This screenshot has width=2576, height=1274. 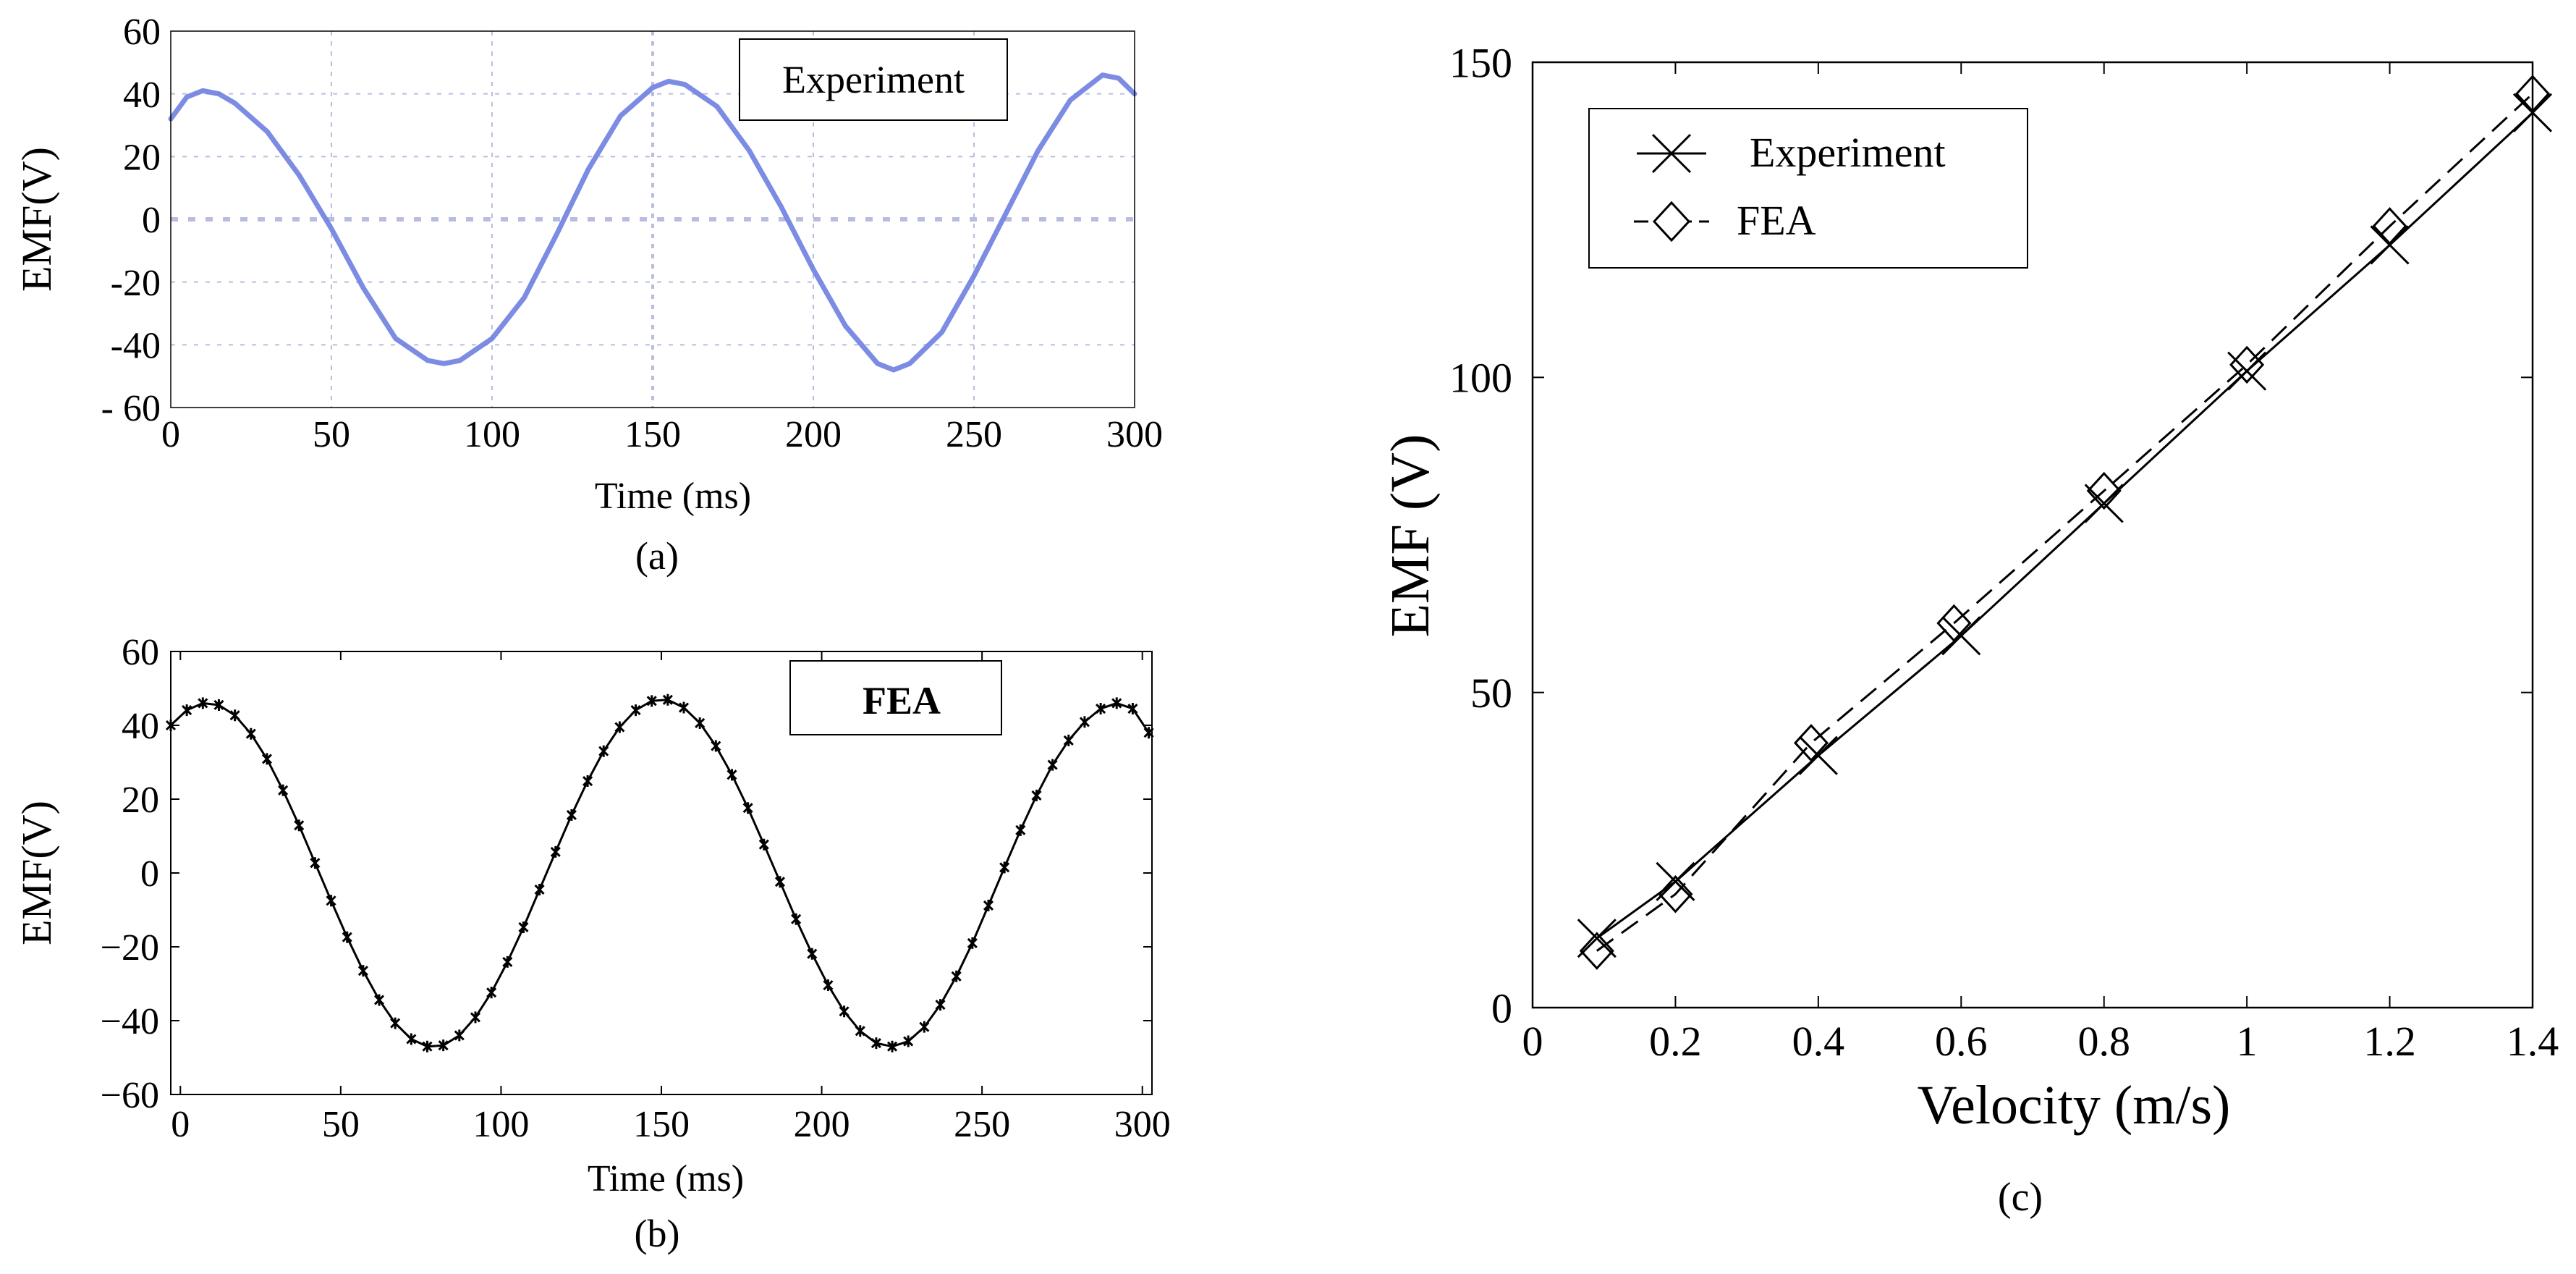 I want to click on panel-b-series-fea, so click(x=659, y=873).